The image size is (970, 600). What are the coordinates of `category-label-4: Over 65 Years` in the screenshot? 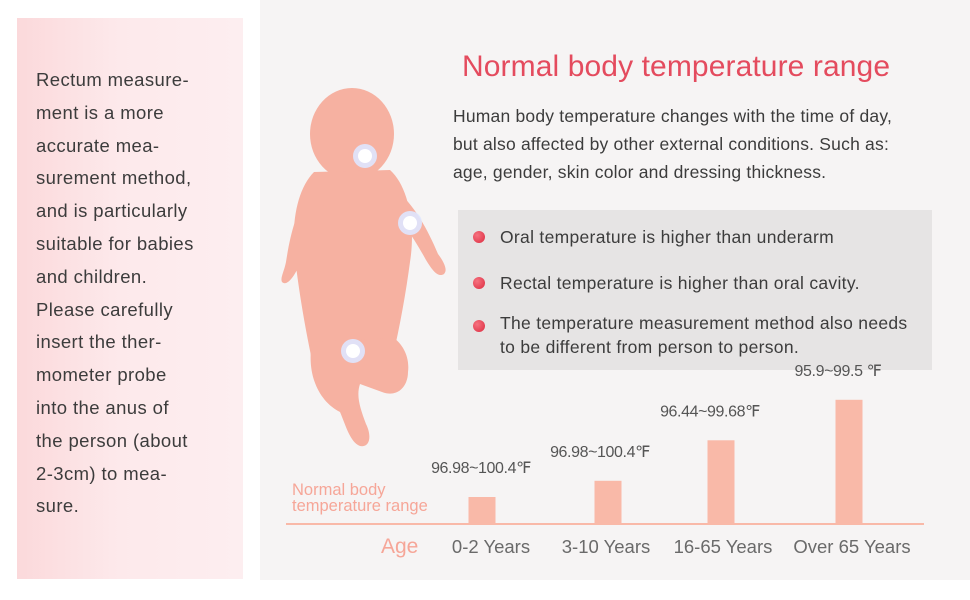 It's located at (851, 546).